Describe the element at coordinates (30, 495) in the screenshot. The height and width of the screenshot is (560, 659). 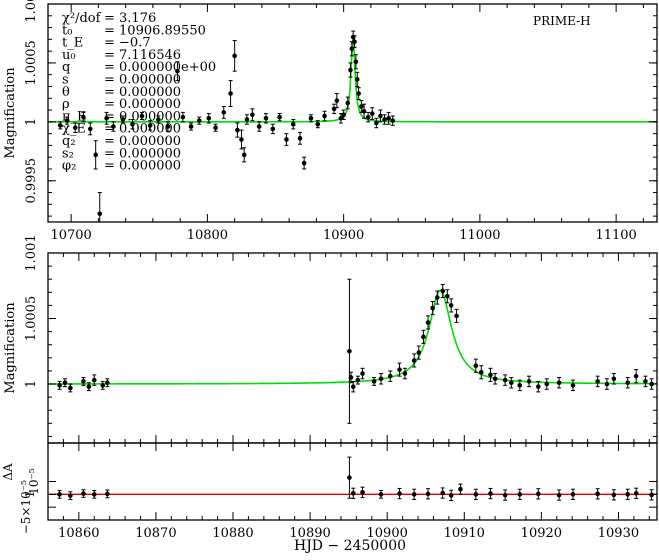
I see `panel3-ytick-label: 1` at that location.